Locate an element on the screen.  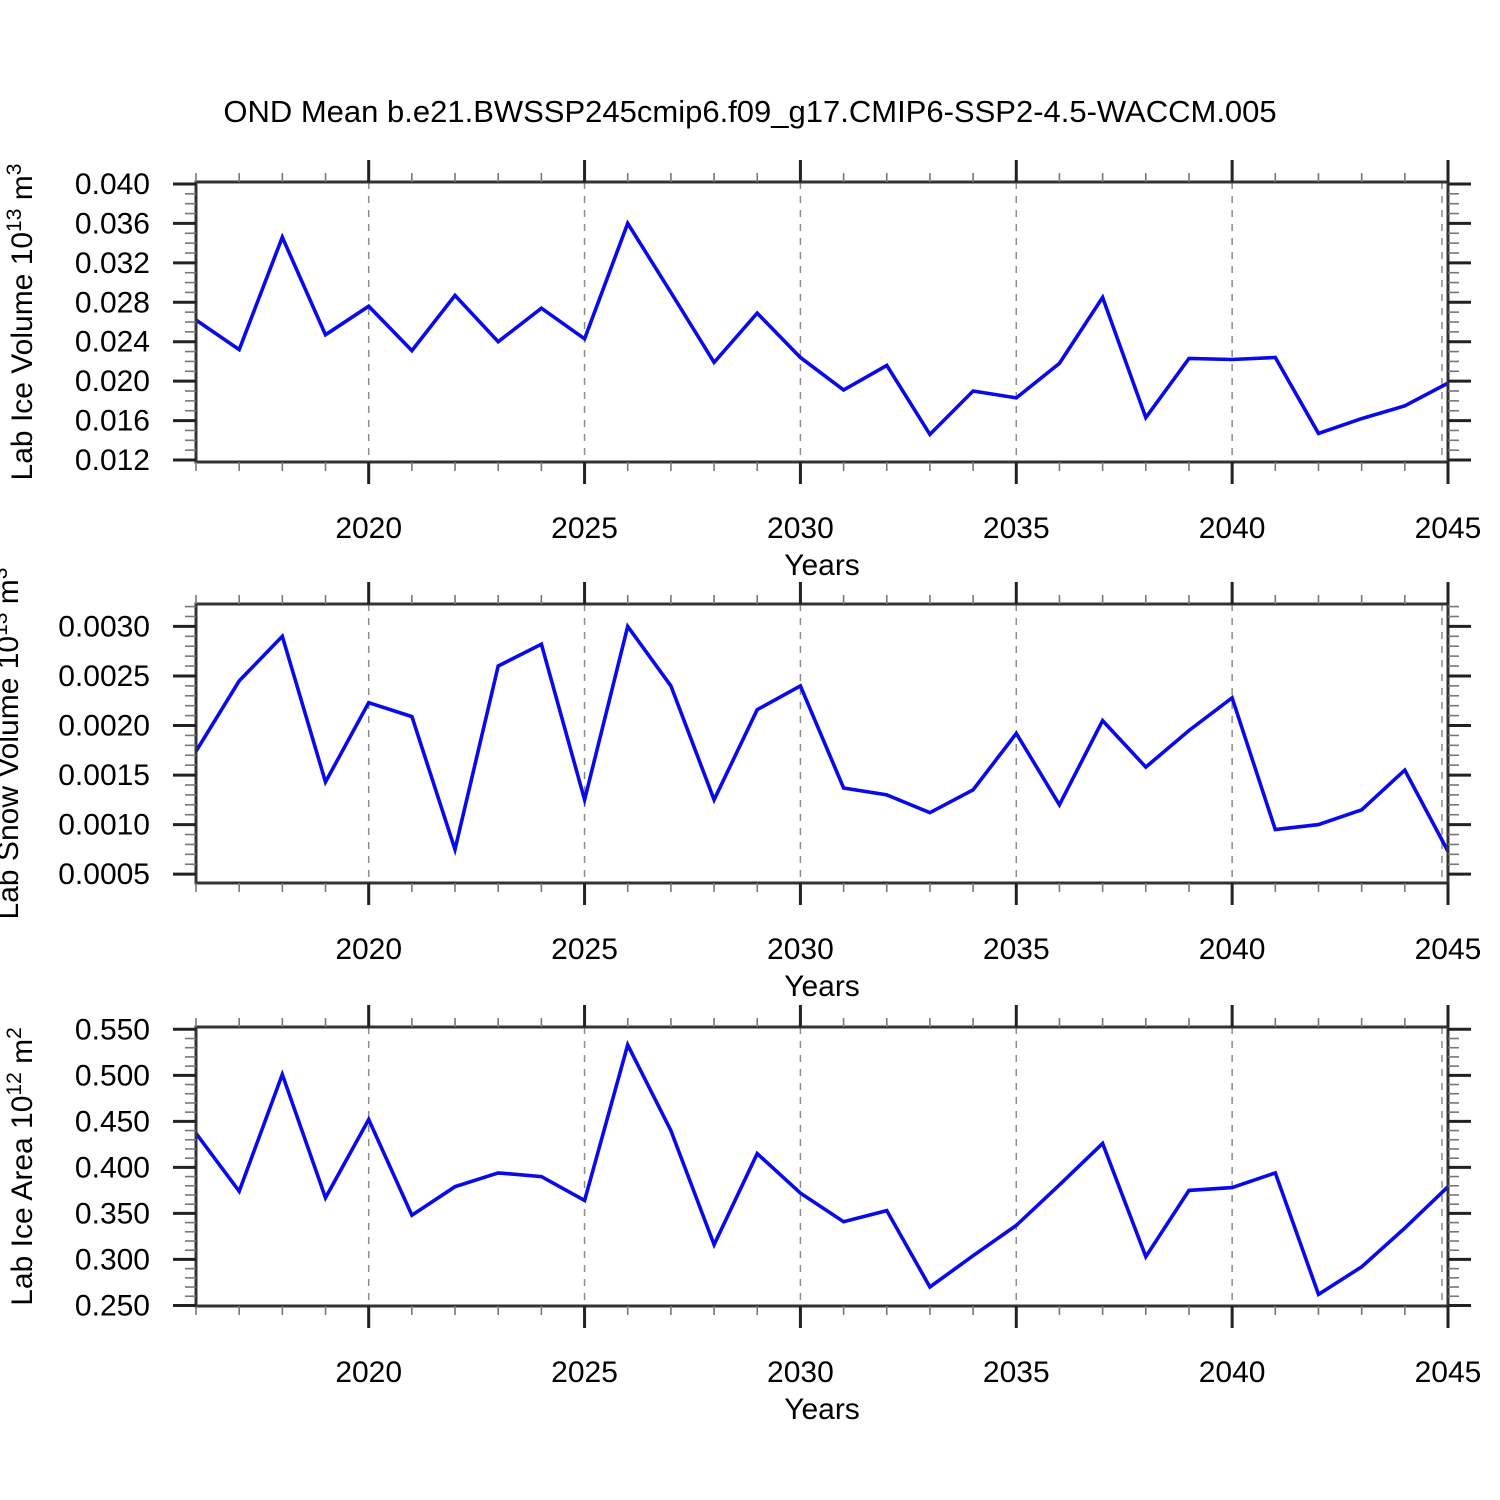
y-tick-label: 0.350 is located at coordinates (112, 1213).